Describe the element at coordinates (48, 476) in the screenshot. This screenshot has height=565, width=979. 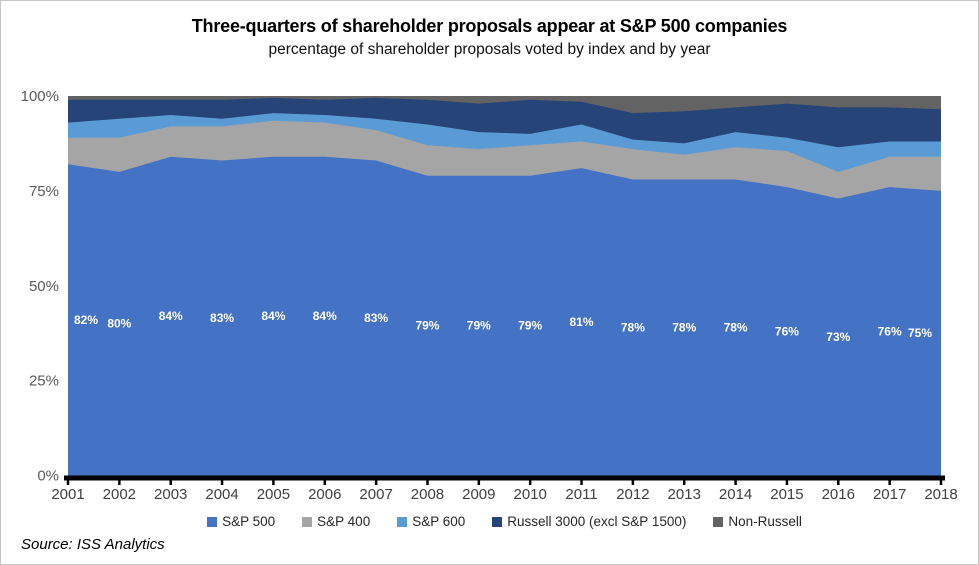
I see `y-axis-tick-label: 0%` at that location.